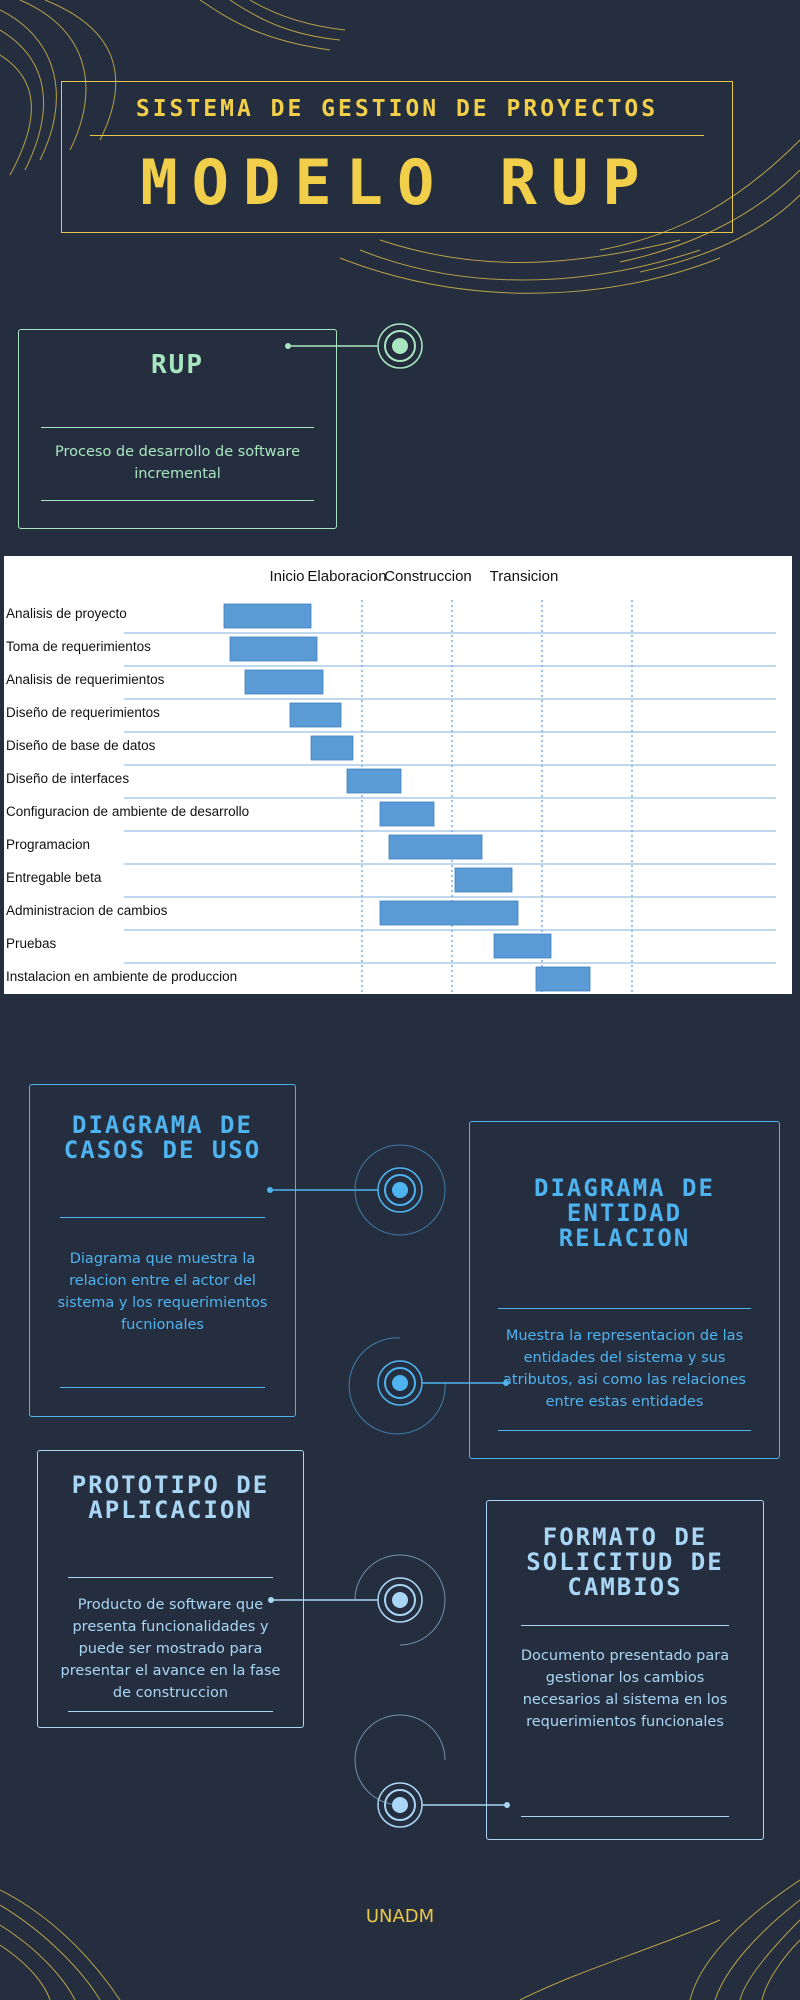 Image resolution: width=800 pixels, height=2000 pixels. Describe the element at coordinates (78, 646) in the screenshot. I see `task-label: Toma de requerimientos` at that location.